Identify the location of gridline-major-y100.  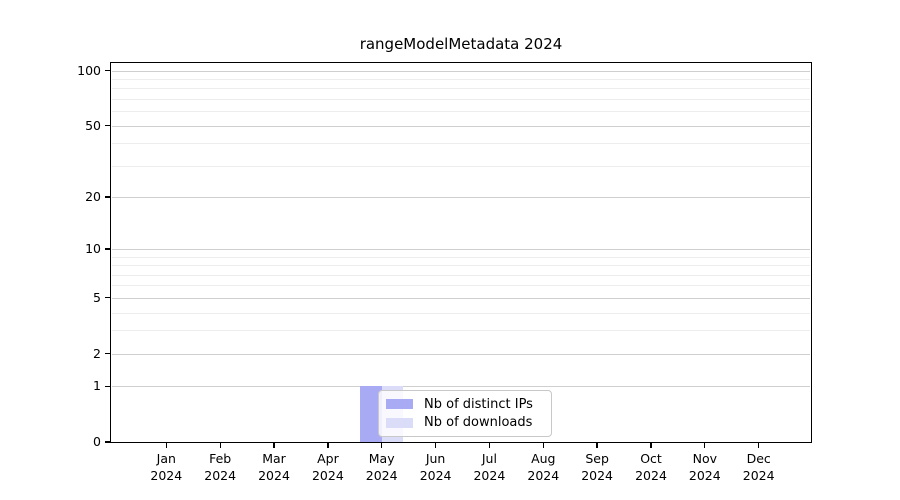
(461, 71).